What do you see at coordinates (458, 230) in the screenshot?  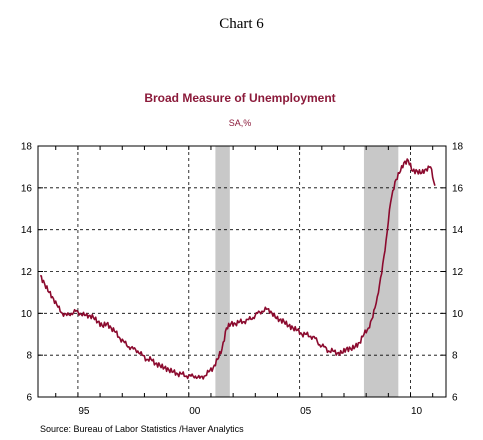 I see `y-tick-label-right-14: 14` at bounding box center [458, 230].